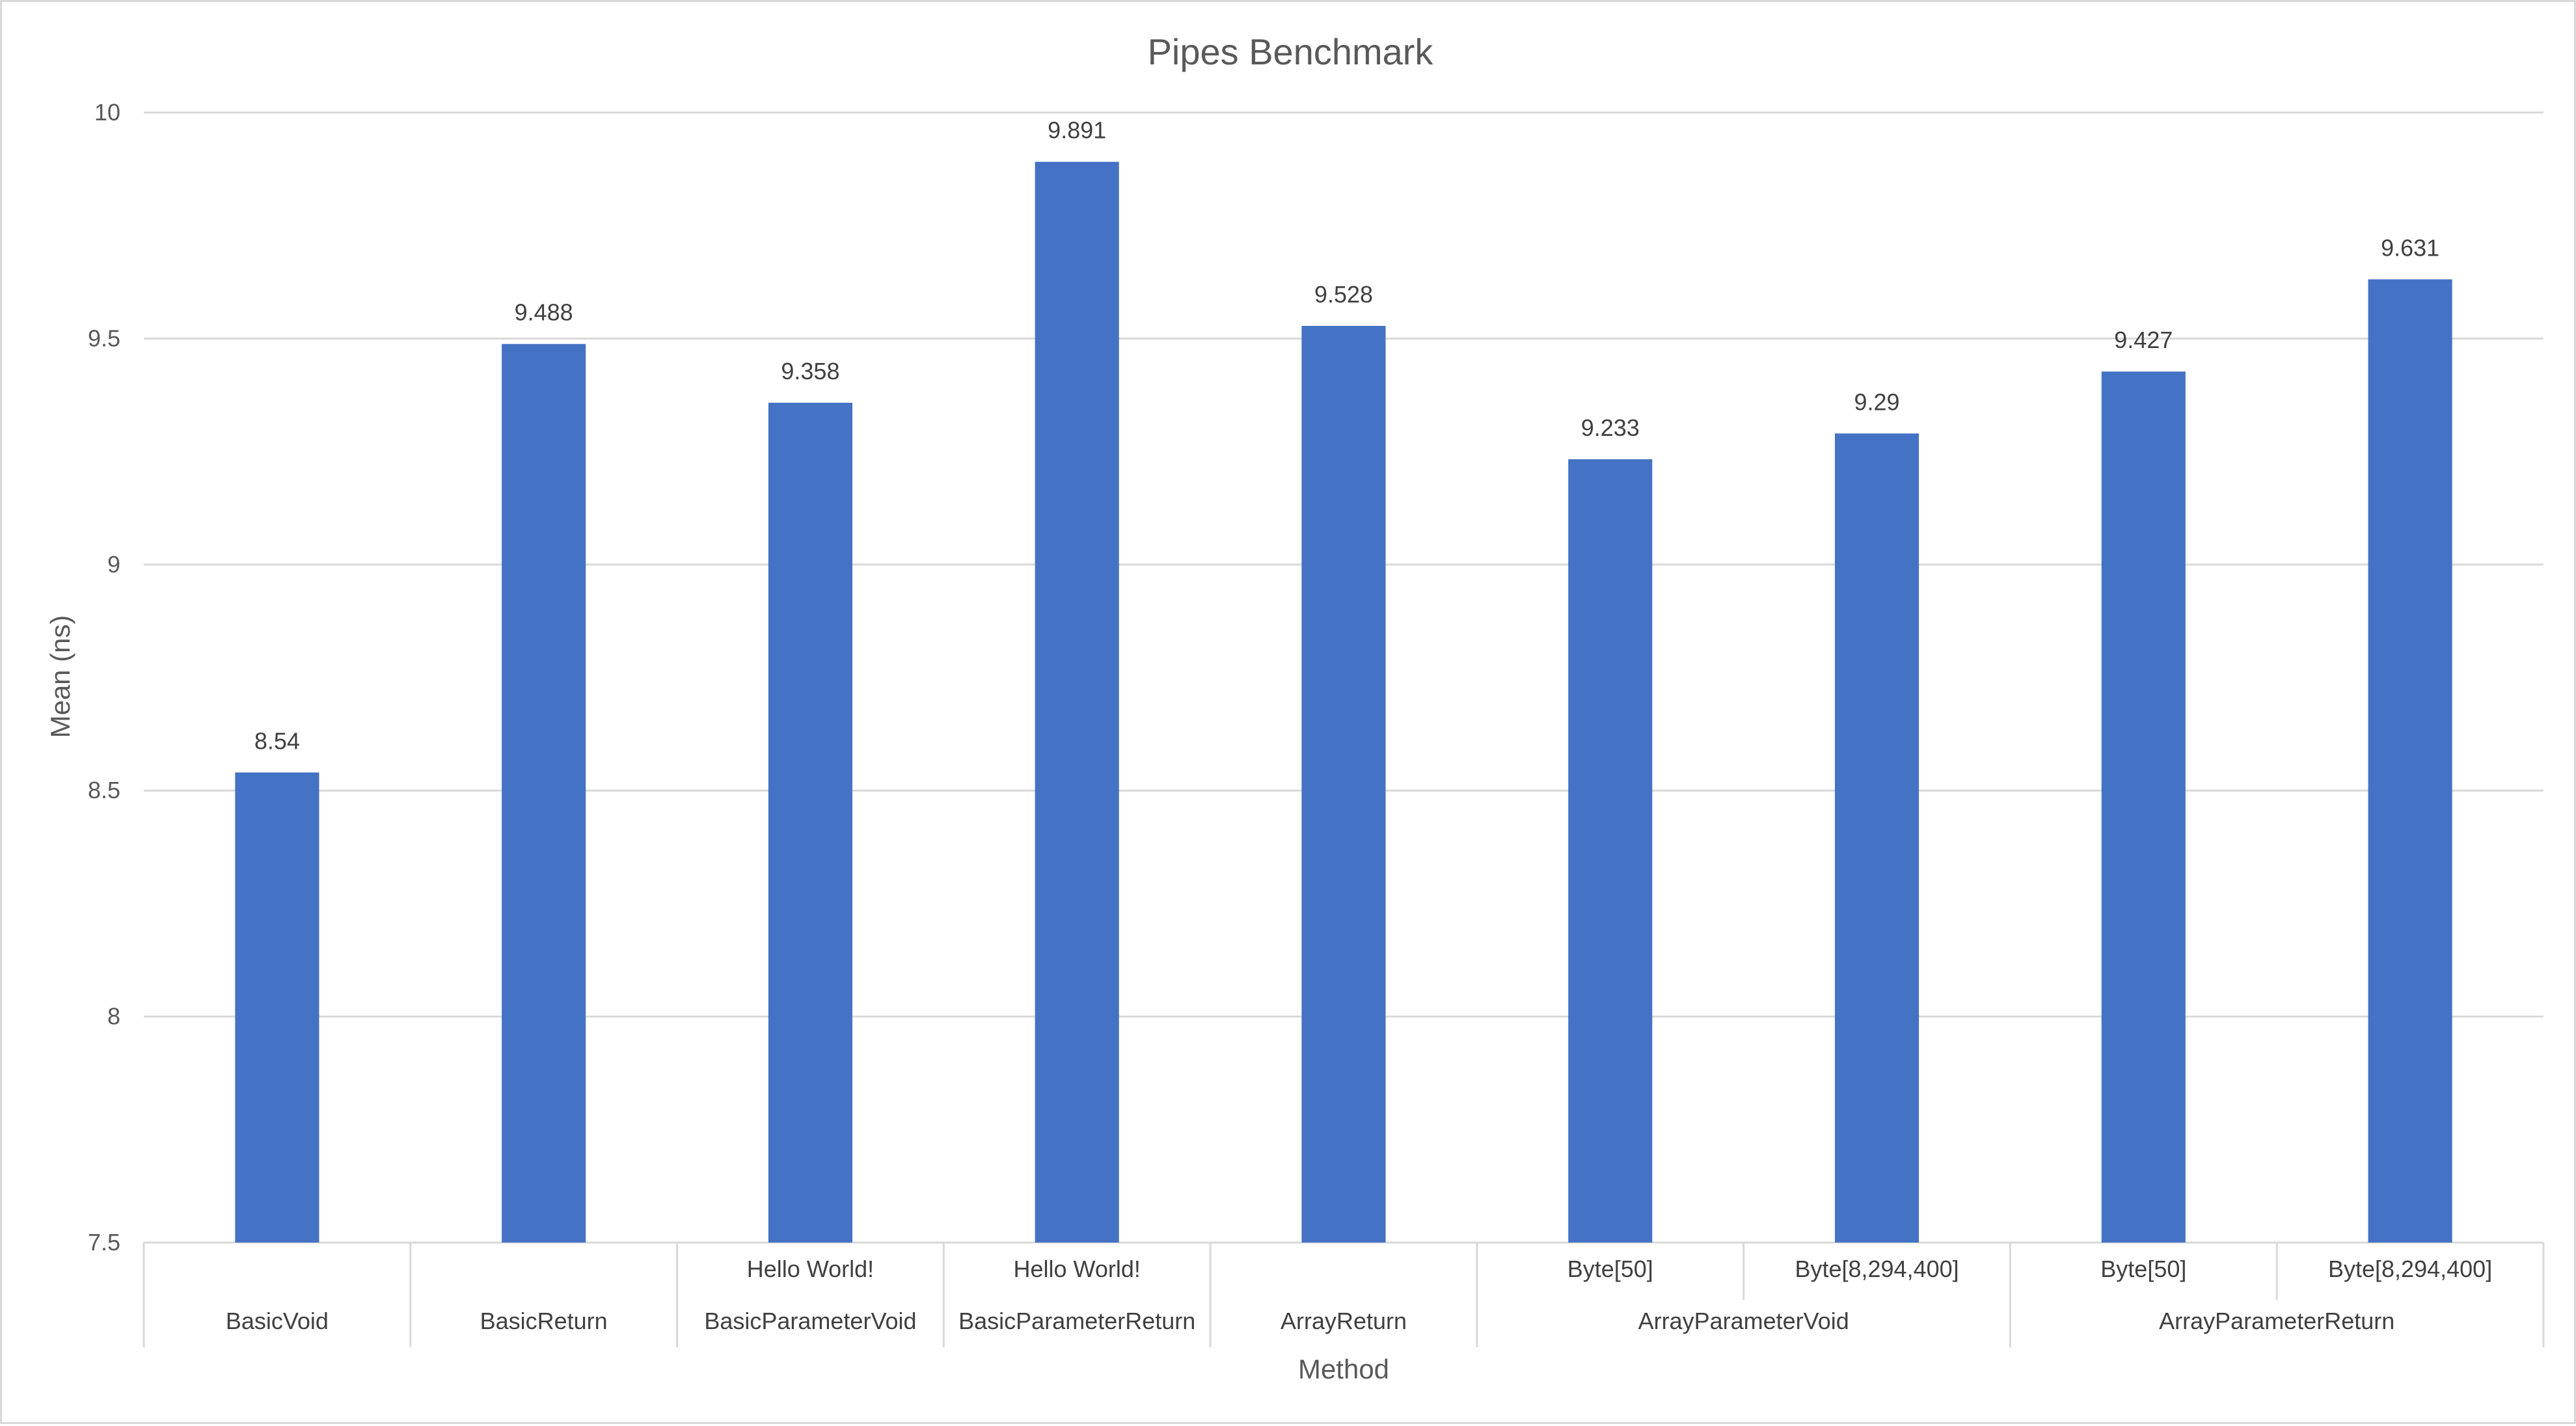 The width and height of the screenshot is (2576, 1426). I want to click on y-axis-title: Mean (ns), so click(60, 677).